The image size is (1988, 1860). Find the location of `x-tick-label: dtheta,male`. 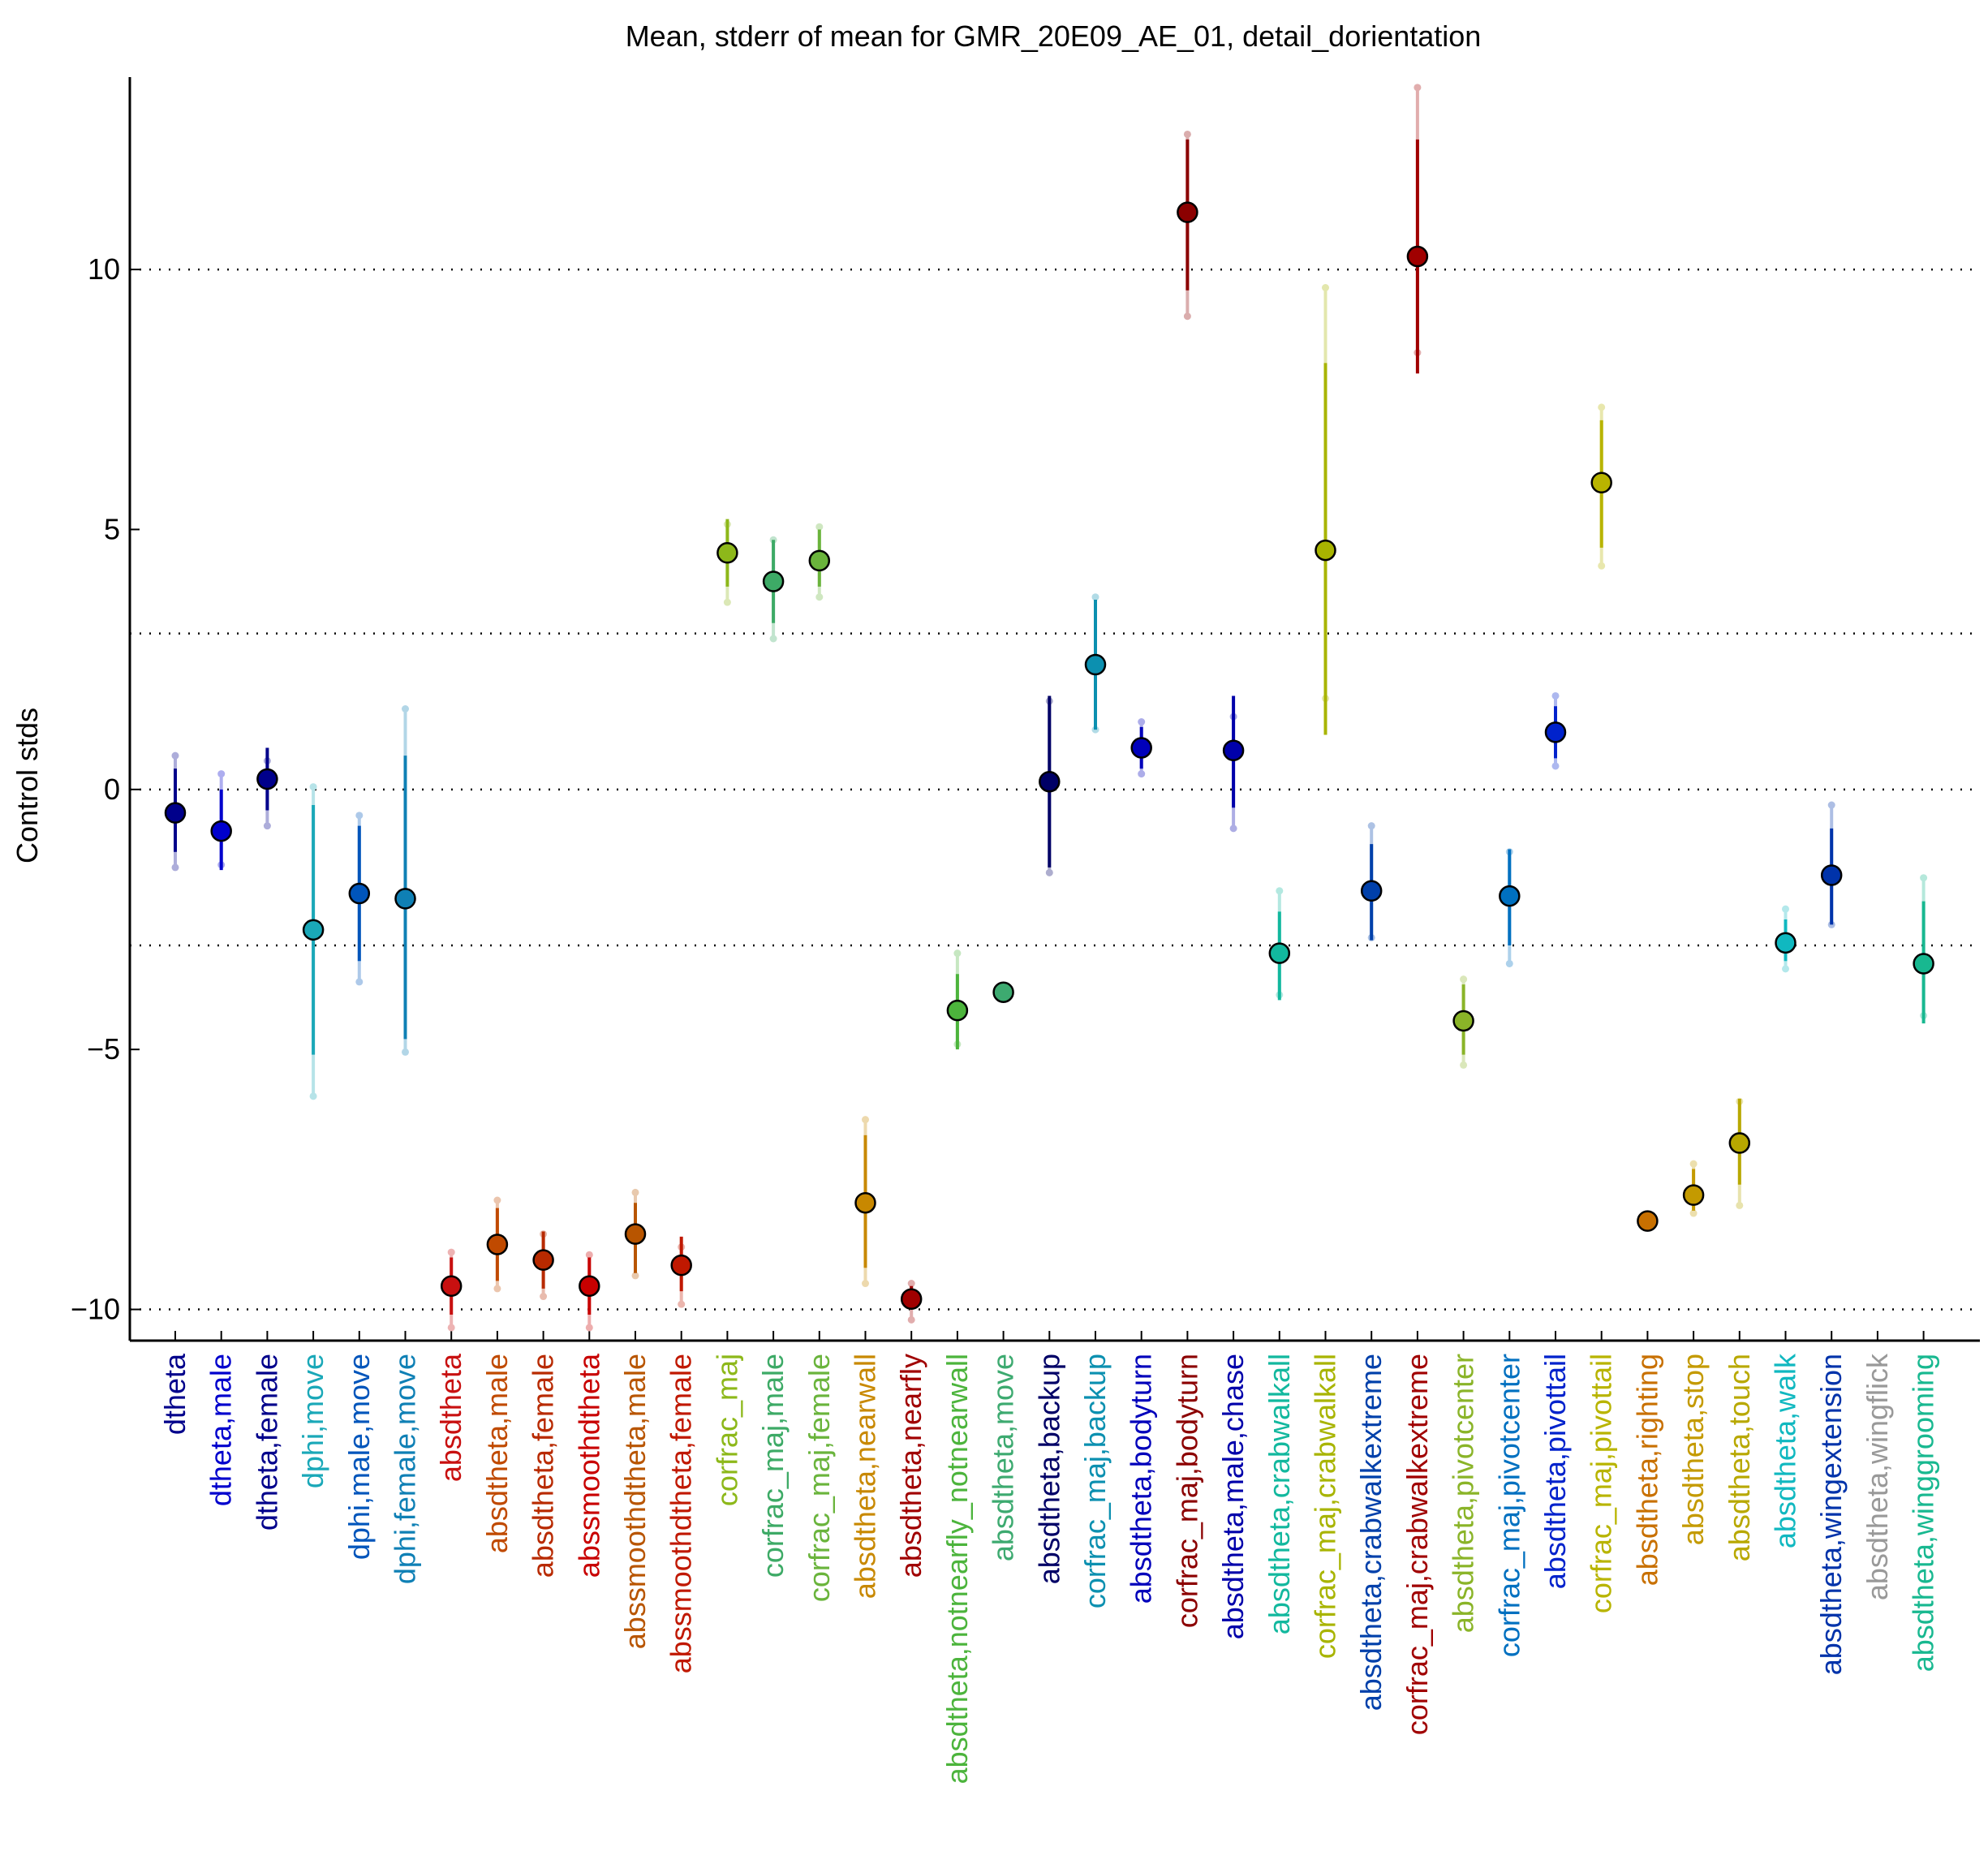

x-tick-label: dtheta,male is located at coordinates (221, 1430).